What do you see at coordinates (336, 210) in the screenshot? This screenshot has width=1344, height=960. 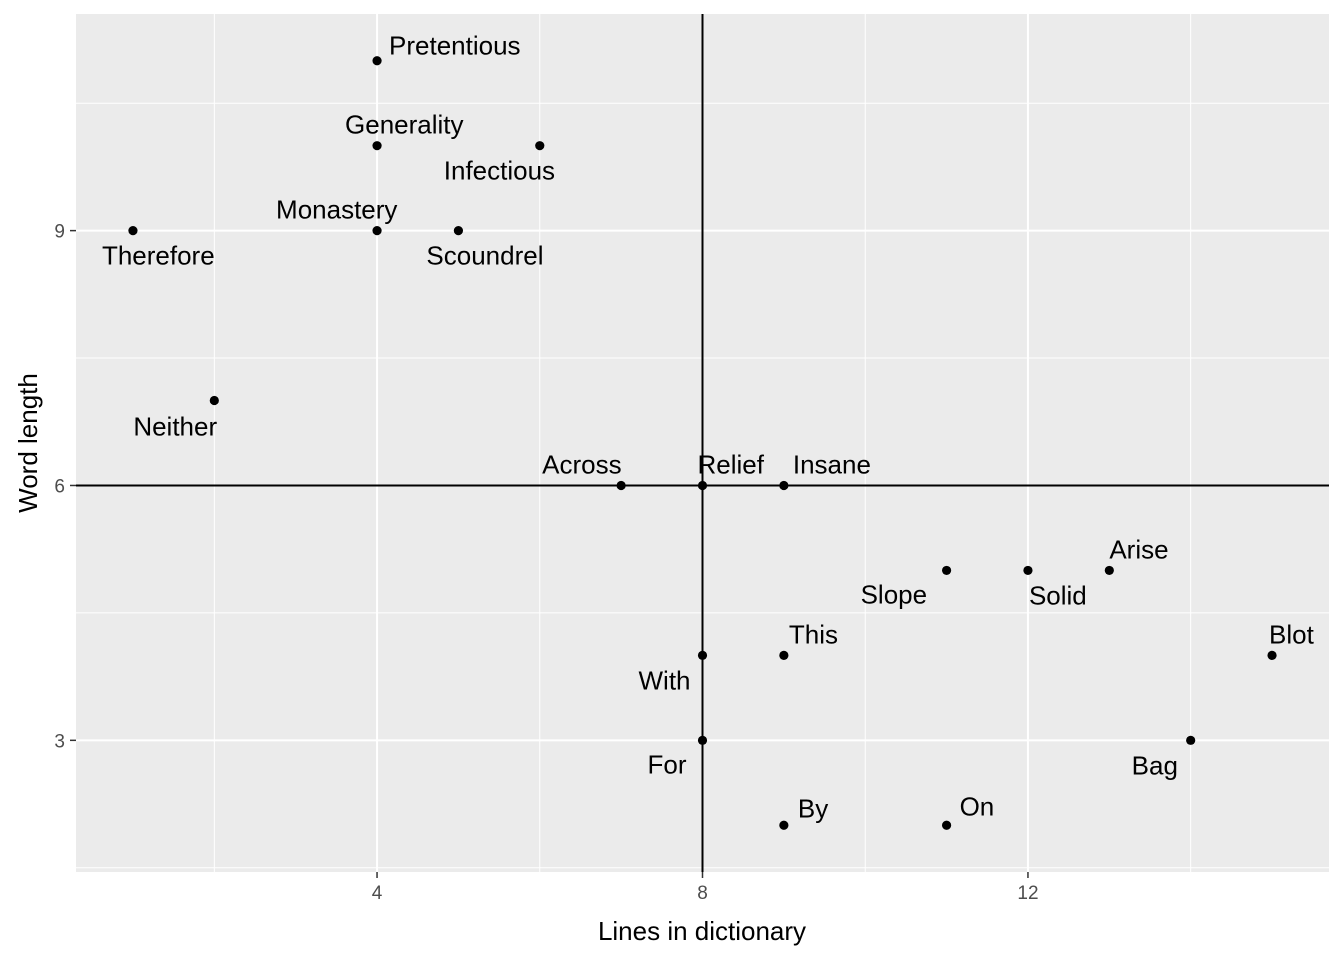 I see `point-label: Monastery` at bounding box center [336, 210].